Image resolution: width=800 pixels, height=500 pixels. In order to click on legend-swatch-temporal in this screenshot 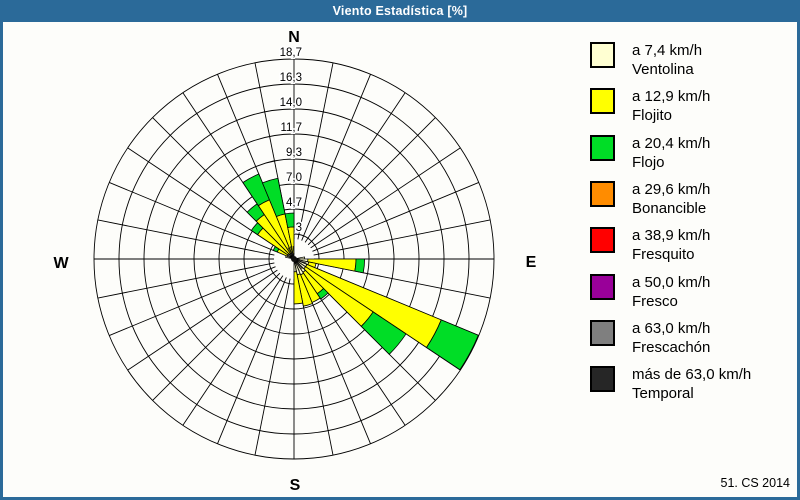, I will do `click(602, 379)`.